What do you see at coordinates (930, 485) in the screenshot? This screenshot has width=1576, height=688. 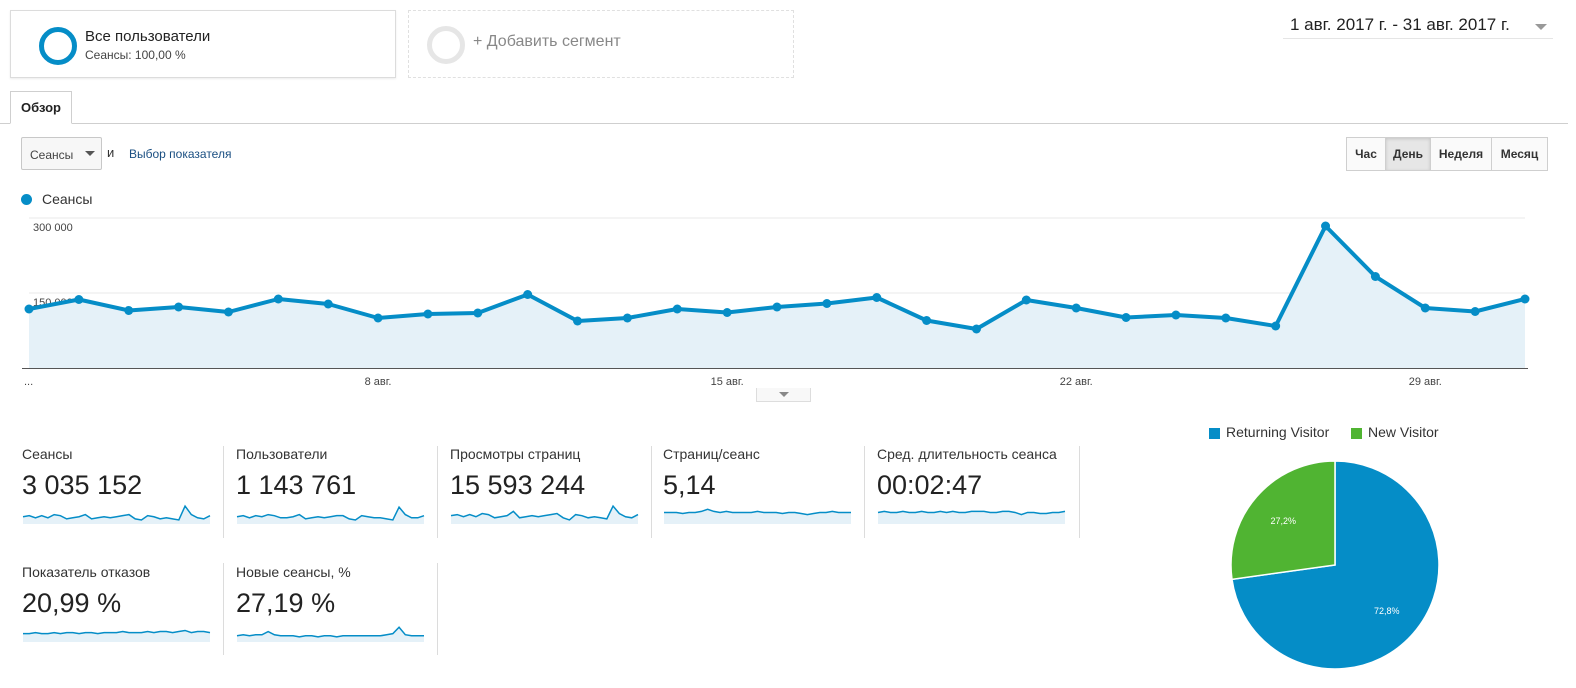 I see `scorecard-value: 00:02:47` at bounding box center [930, 485].